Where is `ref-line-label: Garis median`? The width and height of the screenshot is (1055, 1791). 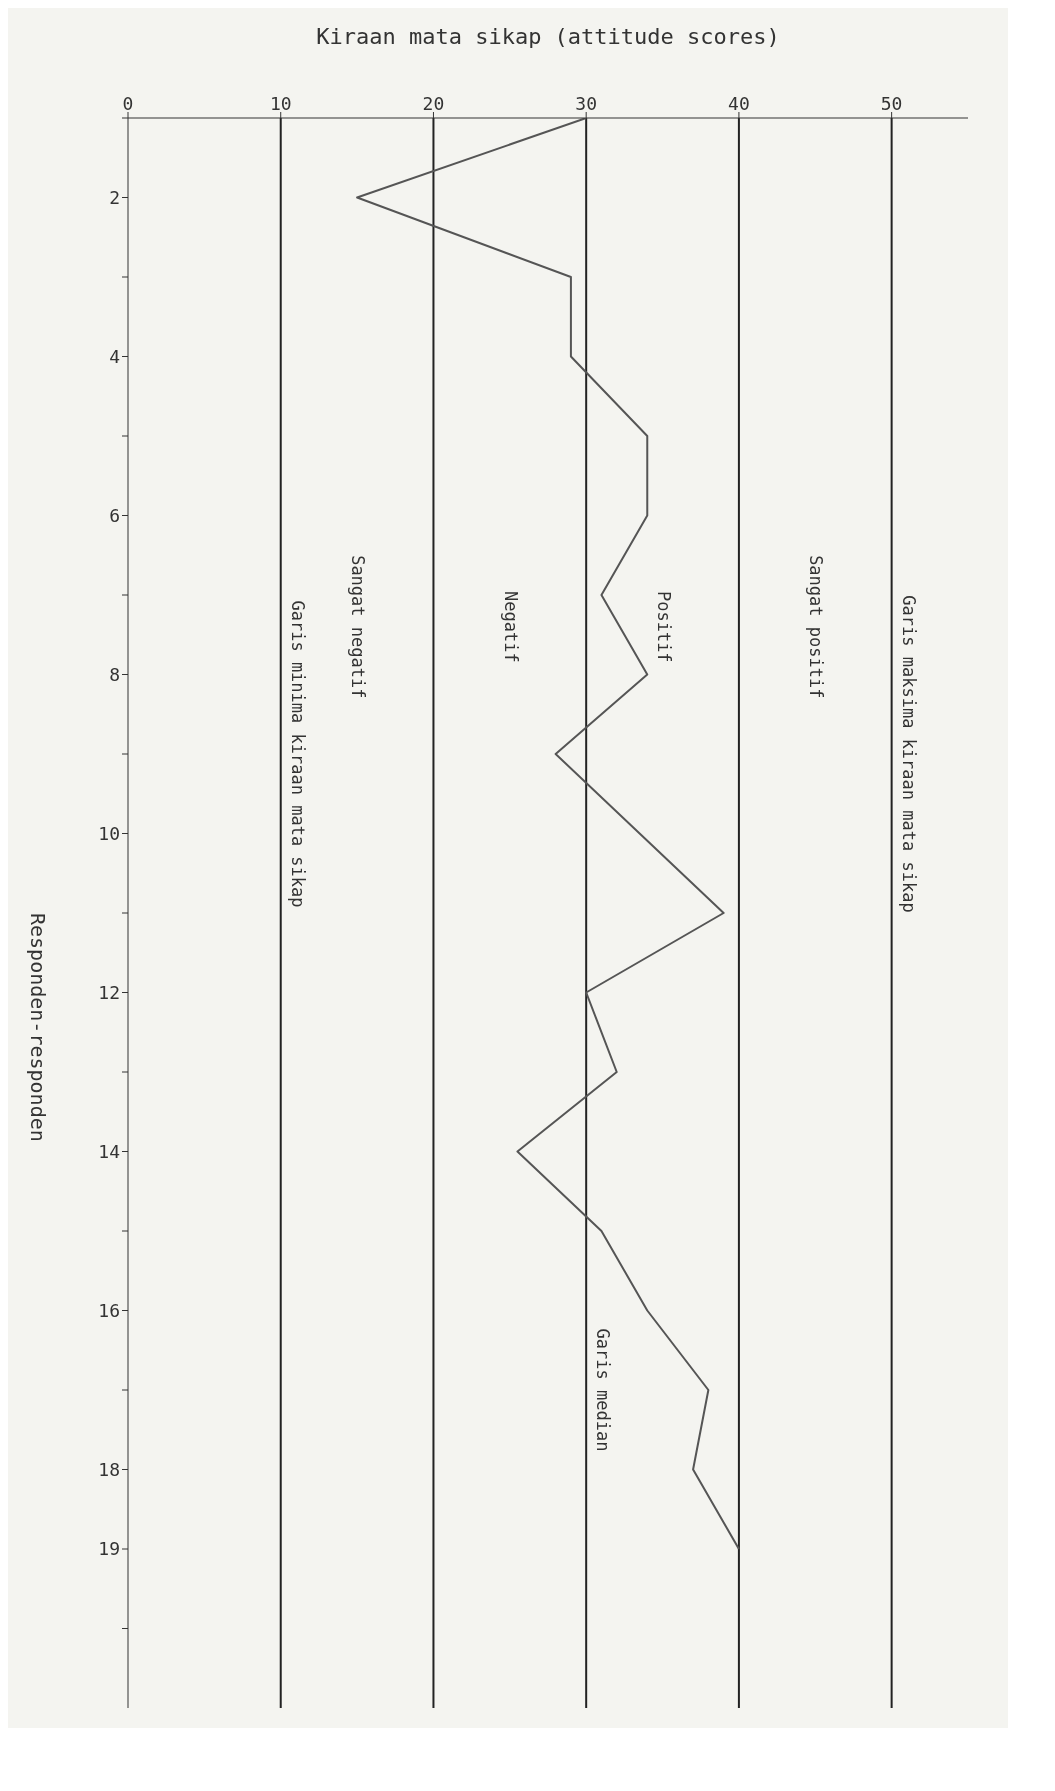 ref-line-label: Garis median is located at coordinates (603, 1390).